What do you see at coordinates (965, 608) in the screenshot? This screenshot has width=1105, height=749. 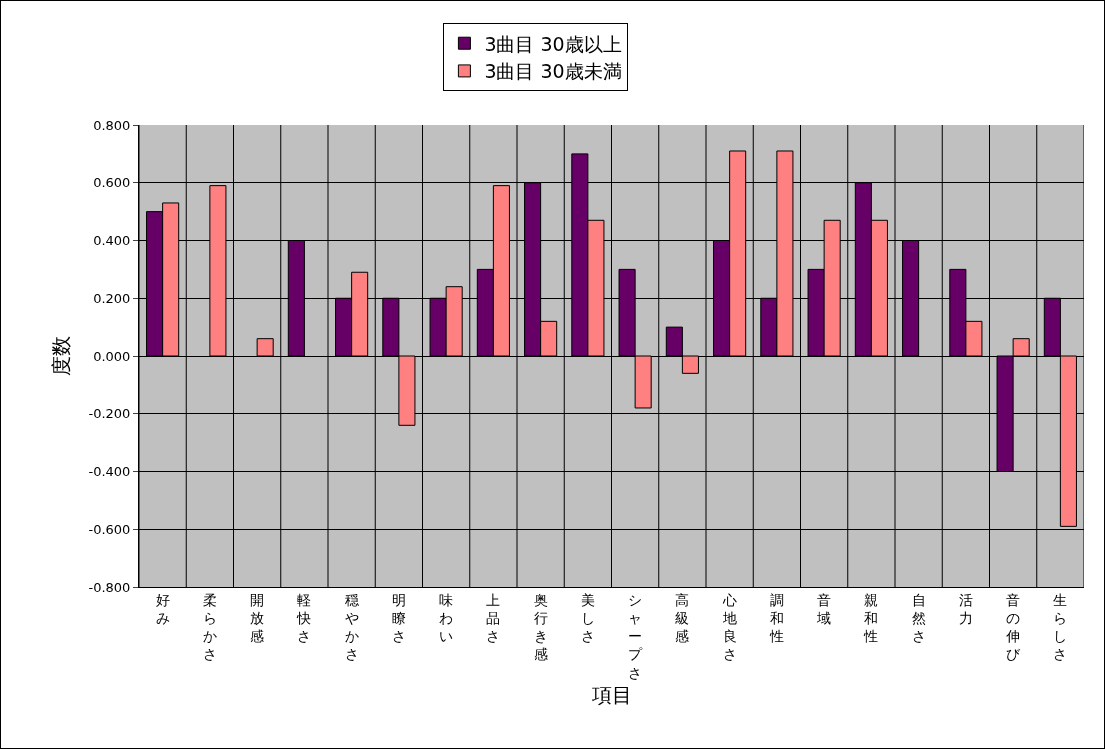 I see `x-tick-label: 活力` at bounding box center [965, 608].